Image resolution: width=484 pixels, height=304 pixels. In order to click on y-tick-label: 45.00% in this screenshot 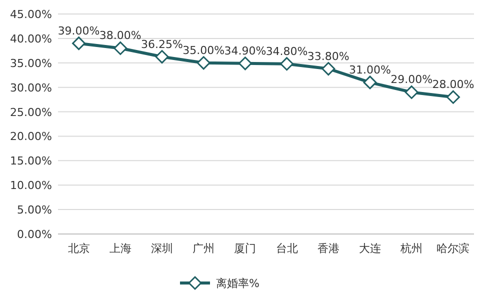, I will do `click(31, 14)`.